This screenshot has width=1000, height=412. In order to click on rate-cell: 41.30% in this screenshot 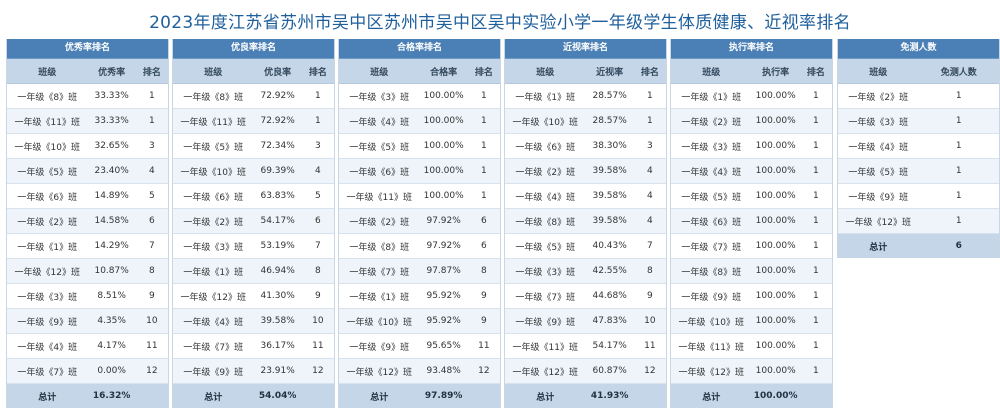, I will do `click(277, 296)`.